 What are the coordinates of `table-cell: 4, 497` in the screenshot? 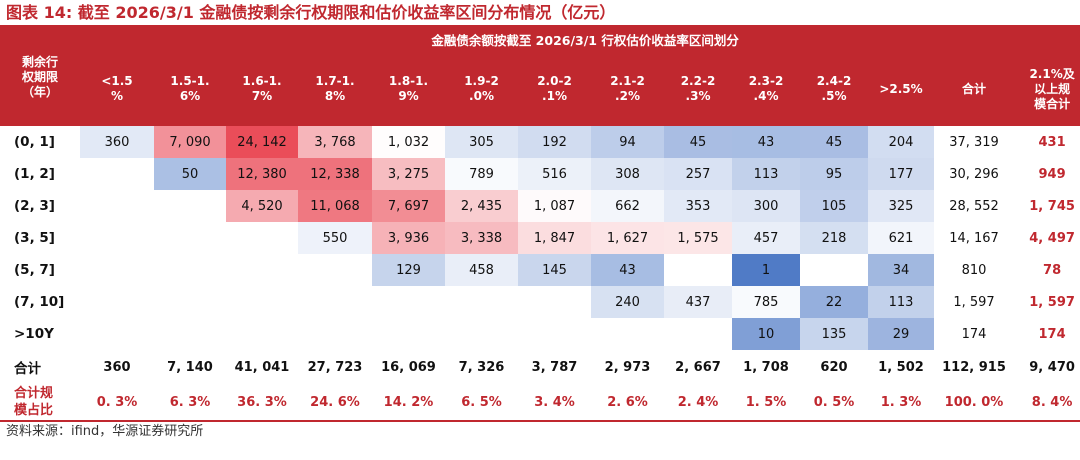 It's located at (1052, 238).